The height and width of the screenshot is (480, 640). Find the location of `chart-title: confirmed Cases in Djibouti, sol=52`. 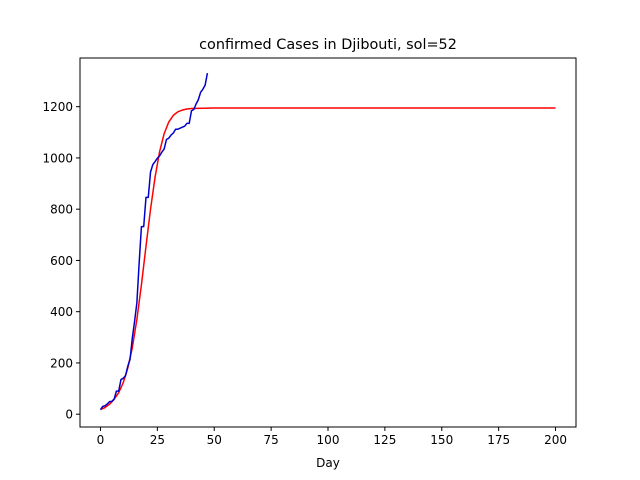

chart-title: confirmed Cases in Djibouti, sol=52 is located at coordinates (328, 45).